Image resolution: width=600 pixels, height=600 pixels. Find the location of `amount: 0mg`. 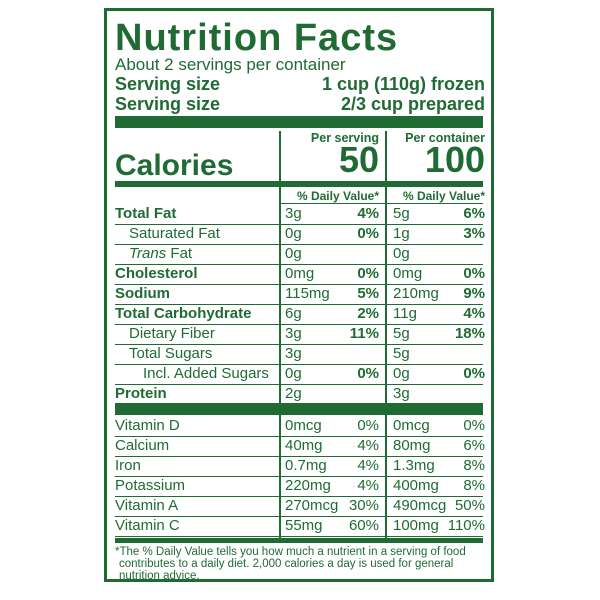

amount: 0mg is located at coordinates (408, 273).